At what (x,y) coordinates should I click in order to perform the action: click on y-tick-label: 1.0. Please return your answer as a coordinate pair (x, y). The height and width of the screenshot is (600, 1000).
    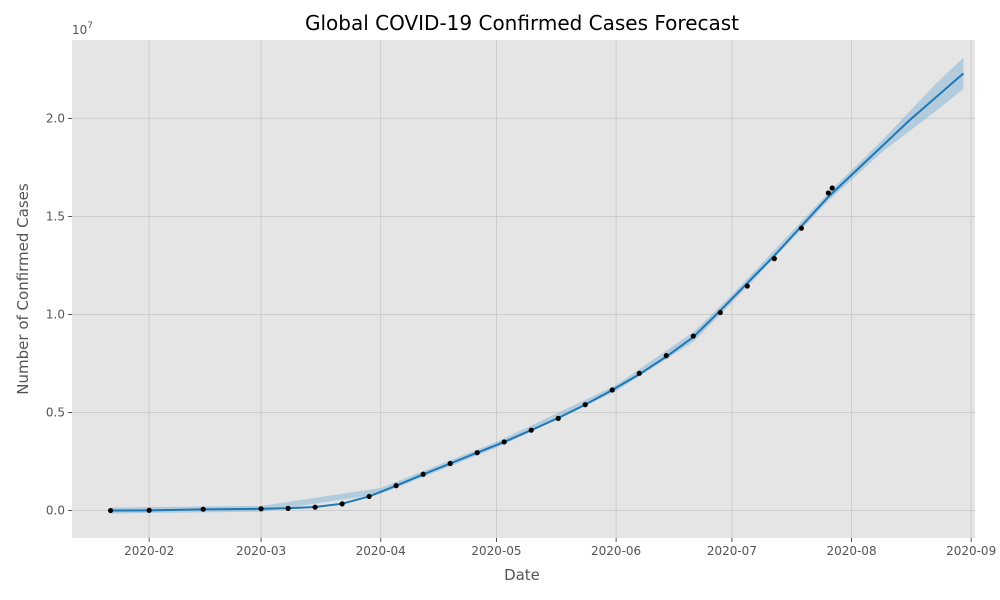
    Looking at the image, I should click on (55, 314).